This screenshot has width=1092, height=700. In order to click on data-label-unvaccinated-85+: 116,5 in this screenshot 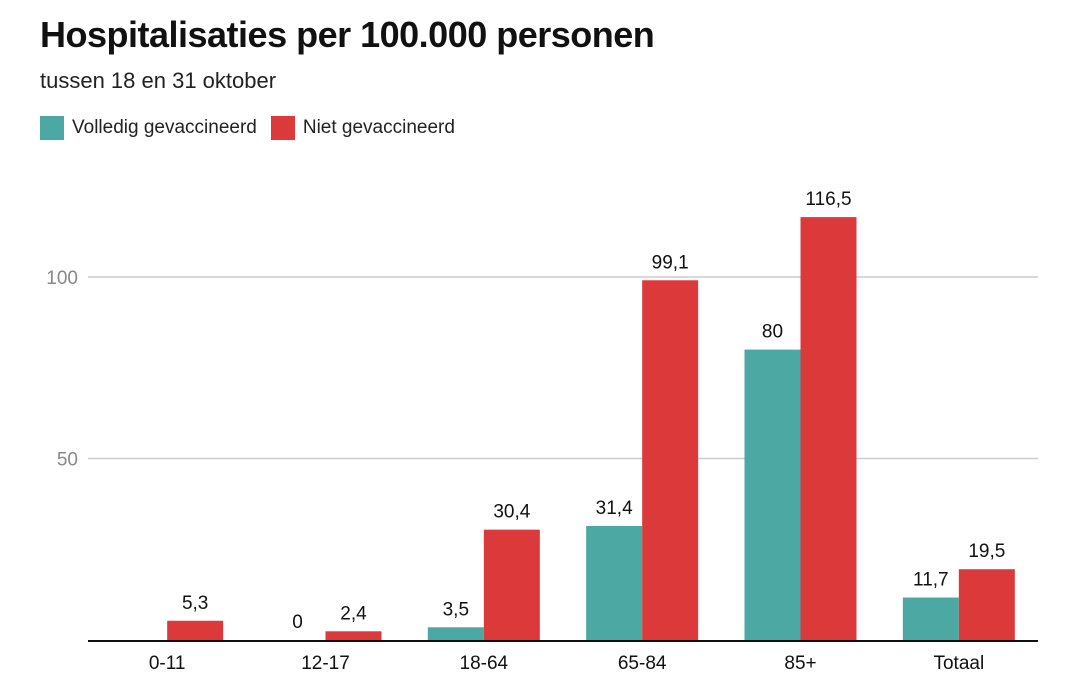, I will do `click(828, 199)`.